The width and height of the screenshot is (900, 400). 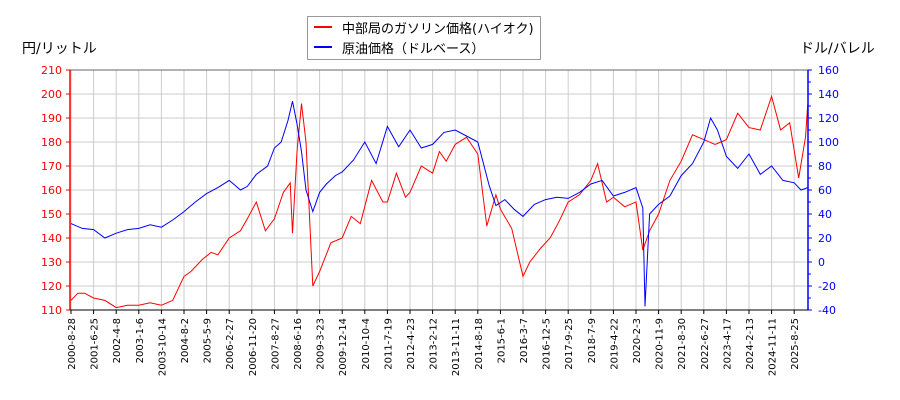 I want to click on x-tick-label: 2017-9-25, so click(x=569, y=344).